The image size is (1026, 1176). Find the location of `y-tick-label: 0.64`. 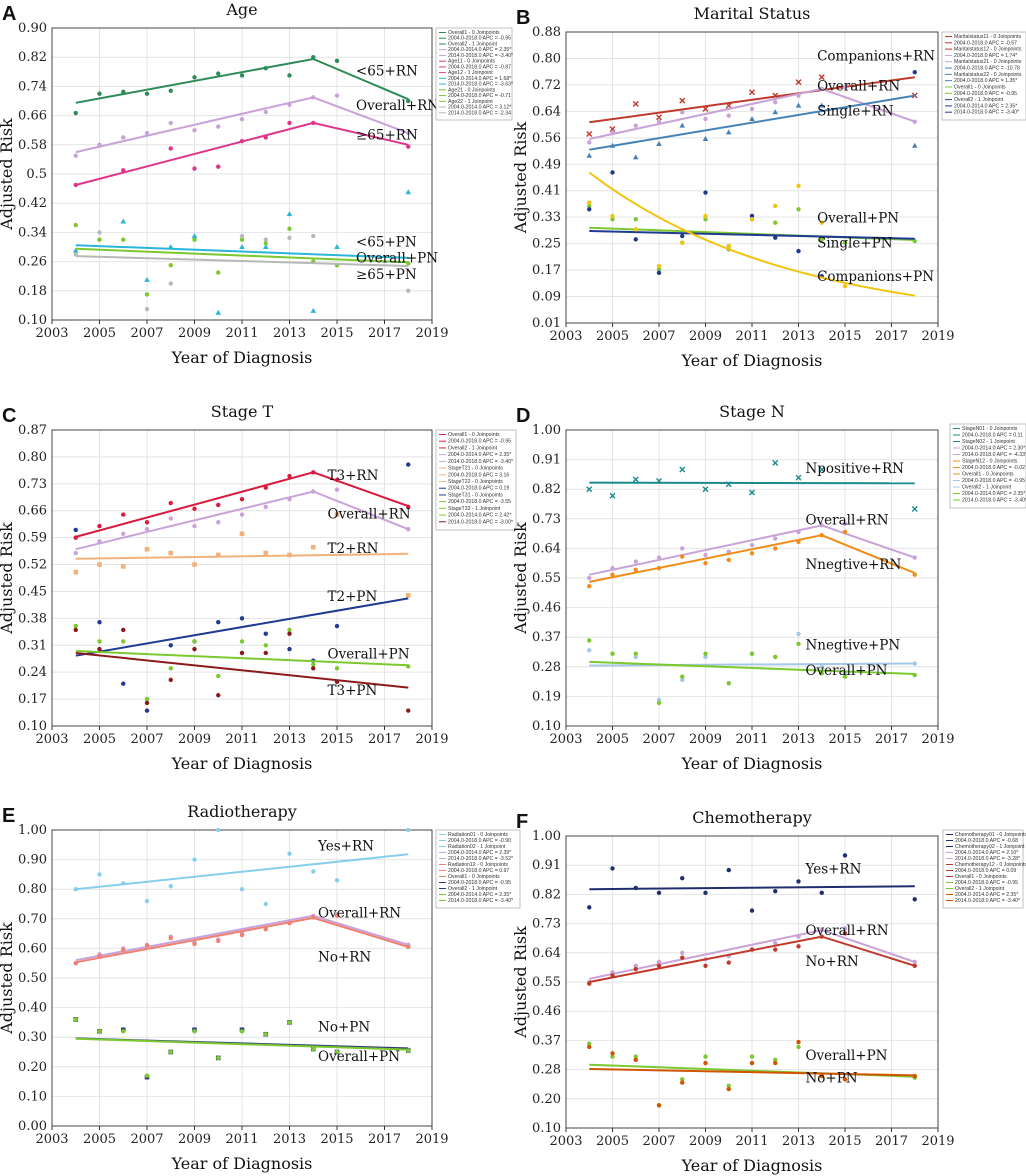

y-tick-label: 0.64 is located at coordinates (546, 953).